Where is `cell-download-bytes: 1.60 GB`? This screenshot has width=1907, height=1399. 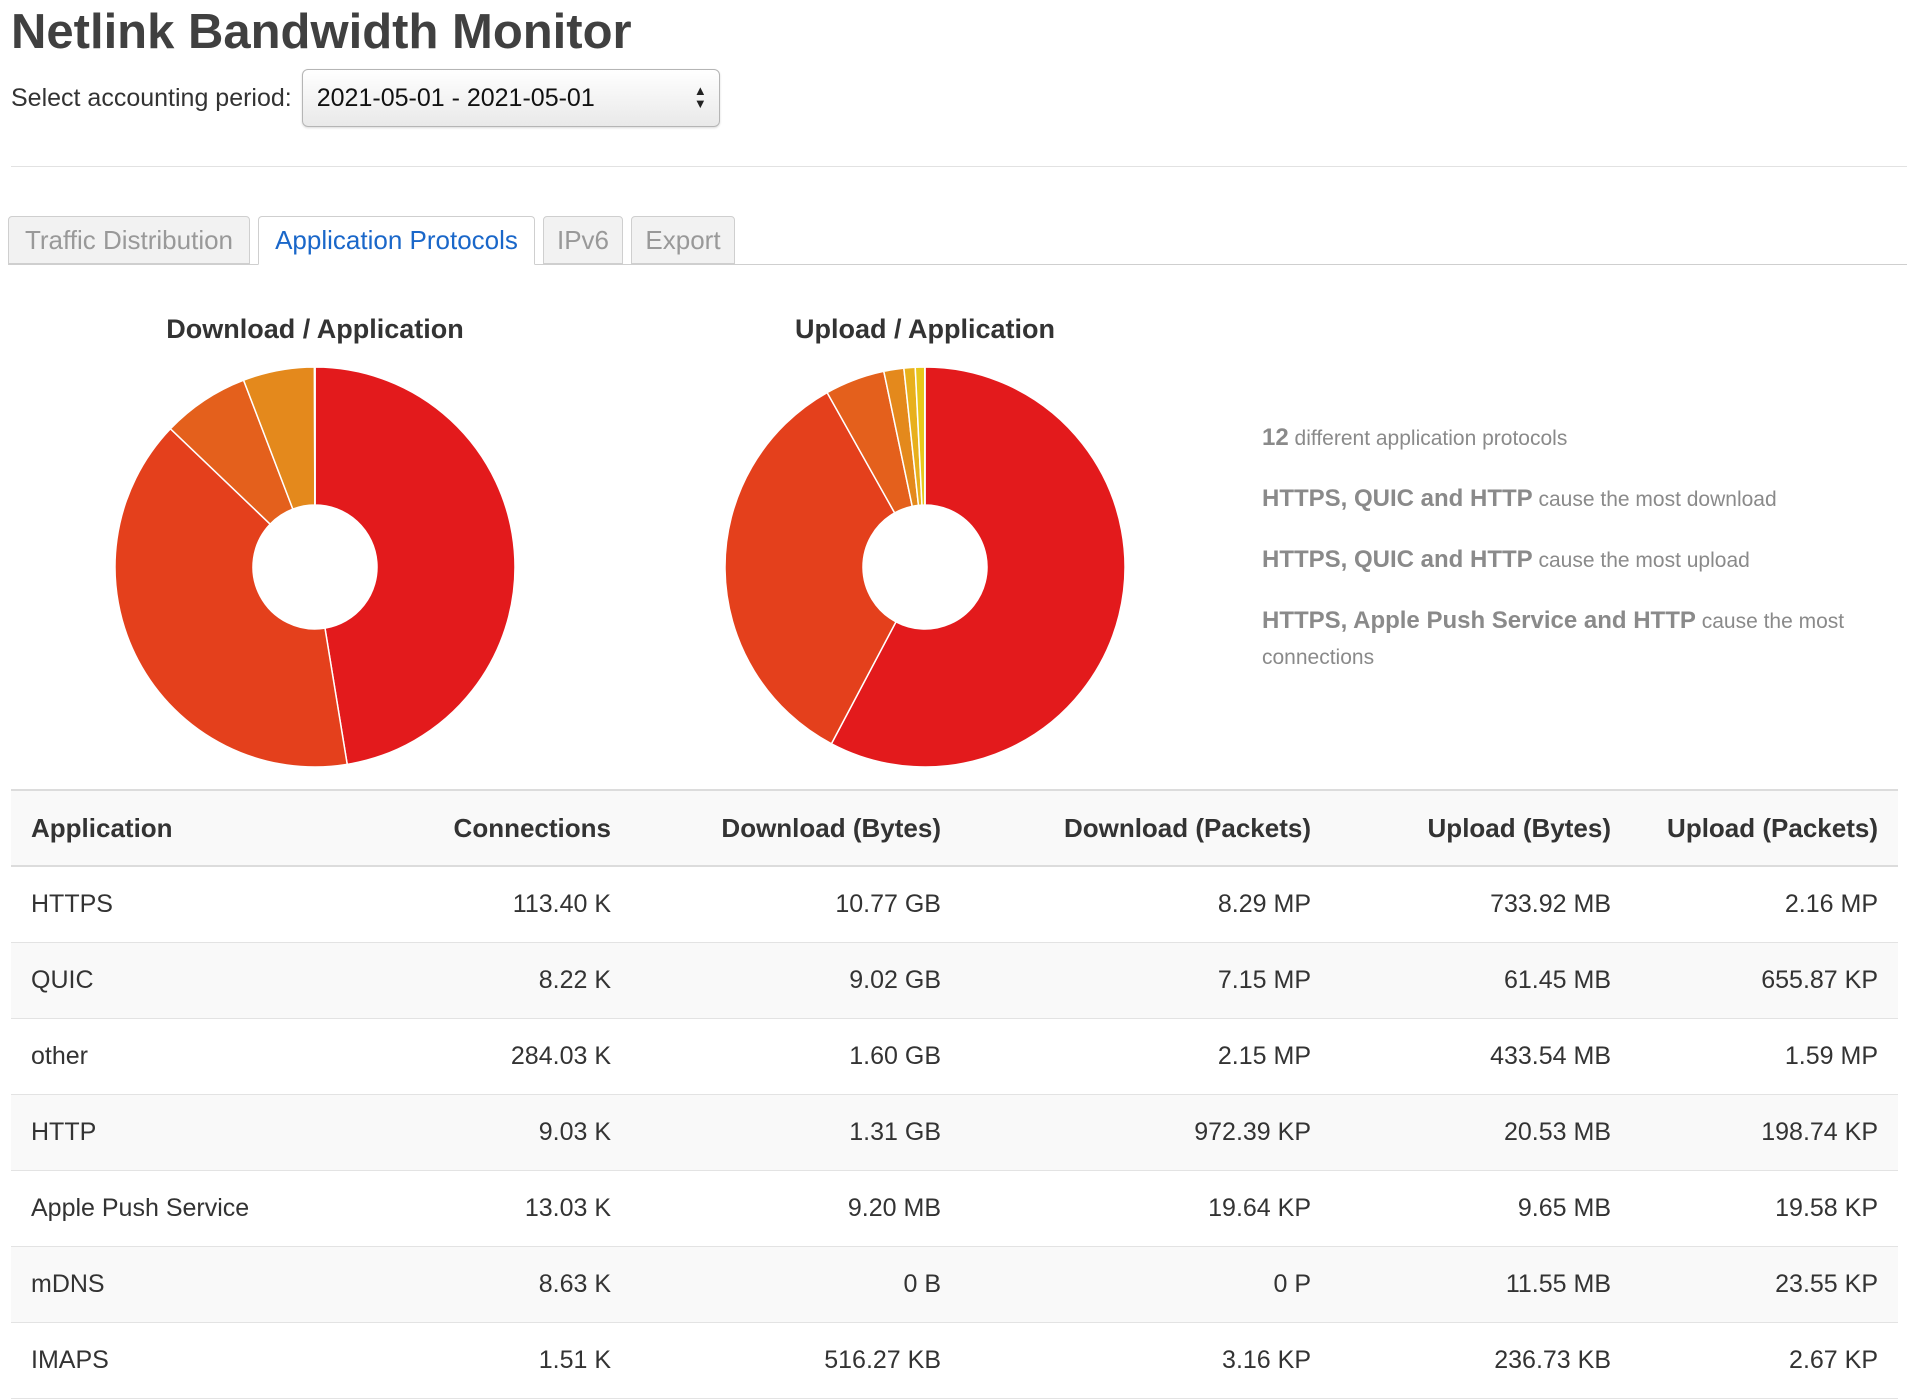
cell-download-bytes: 1.60 GB is located at coordinates (796, 1057).